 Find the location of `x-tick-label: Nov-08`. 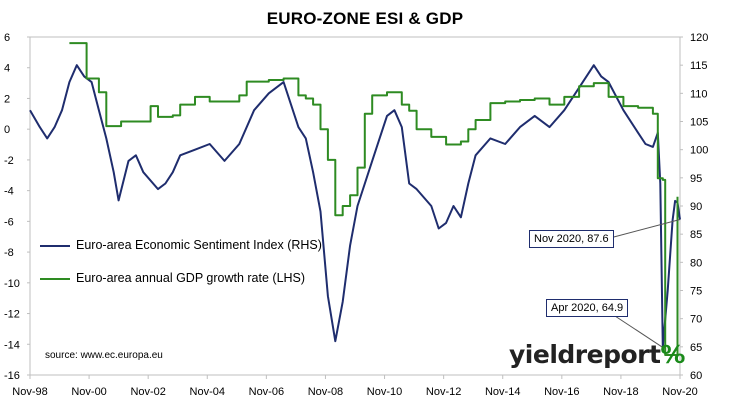

x-tick-label: Nov-08 is located at coordinates (325, 392).